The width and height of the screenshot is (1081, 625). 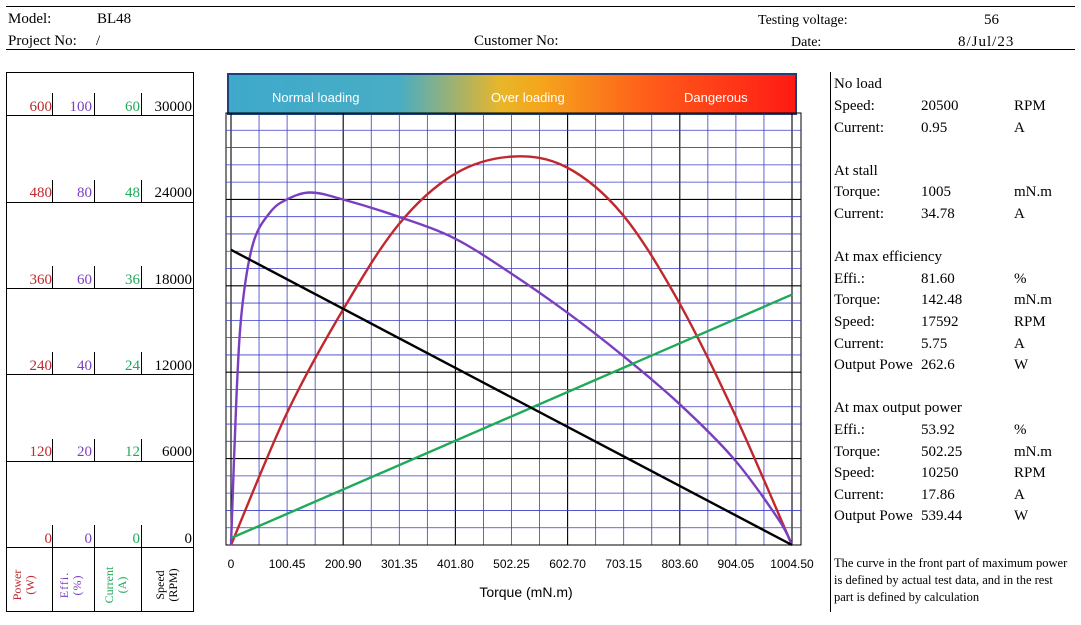 I want to click on speed-tick: 12000, so click(x=173, y=366).